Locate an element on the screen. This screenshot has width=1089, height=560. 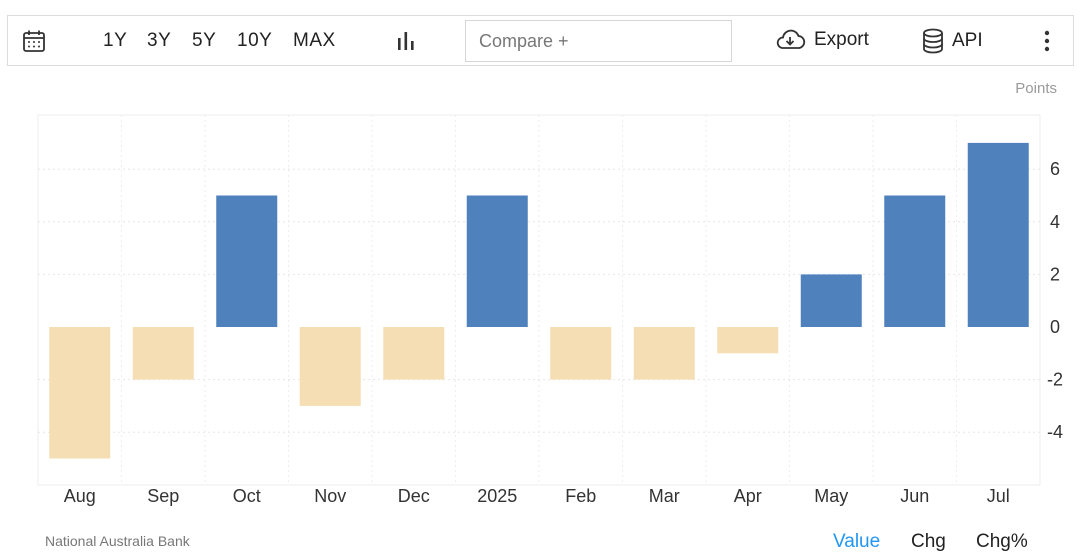
chart-toolbar: 1Y 3Y 5Y 10Y MAX Export API is located at coordinates (540, 40).